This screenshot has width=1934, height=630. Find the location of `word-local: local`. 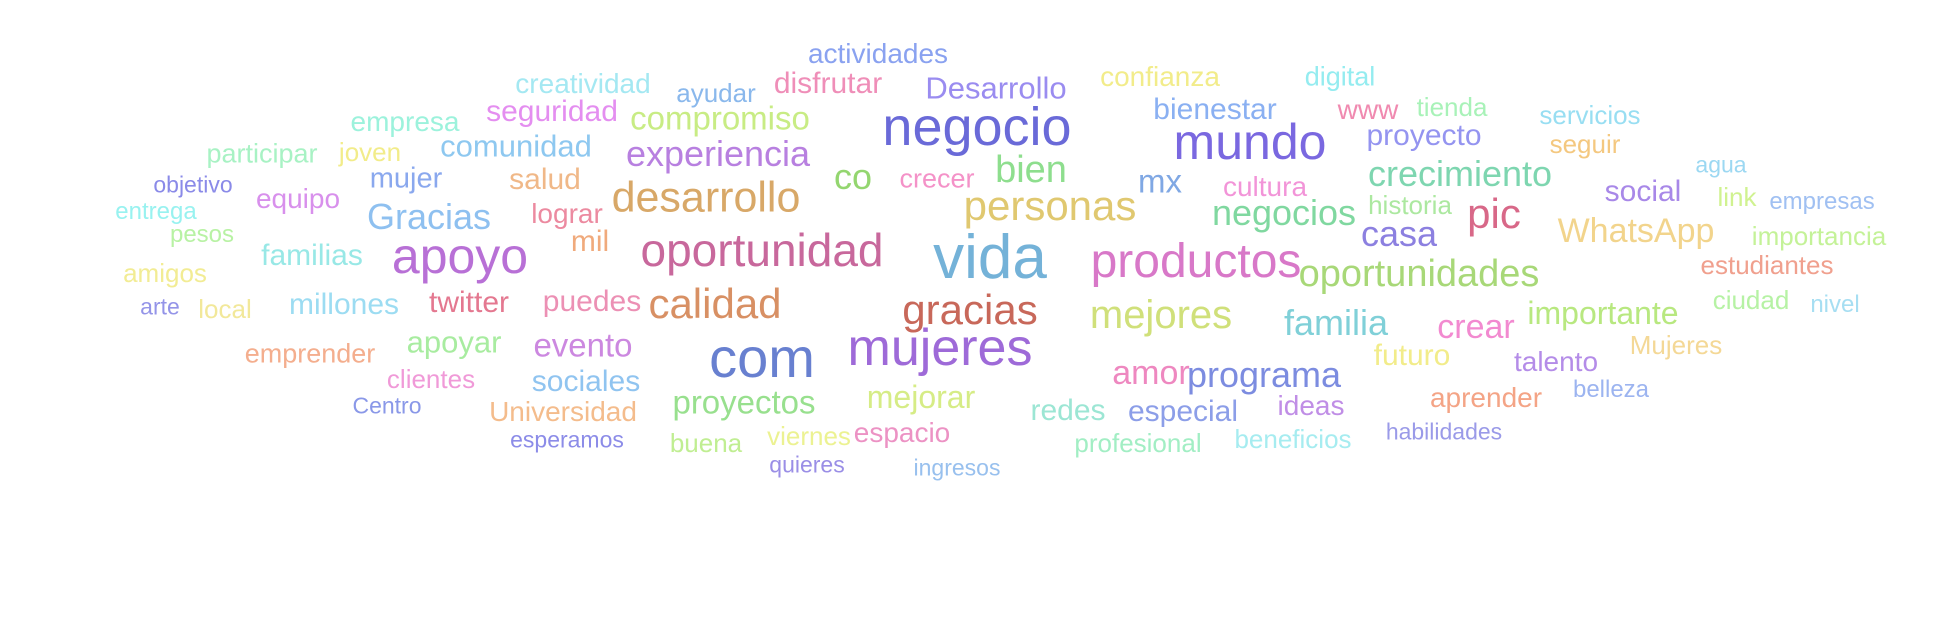

word-local: local is located at coordinates (225, 309).